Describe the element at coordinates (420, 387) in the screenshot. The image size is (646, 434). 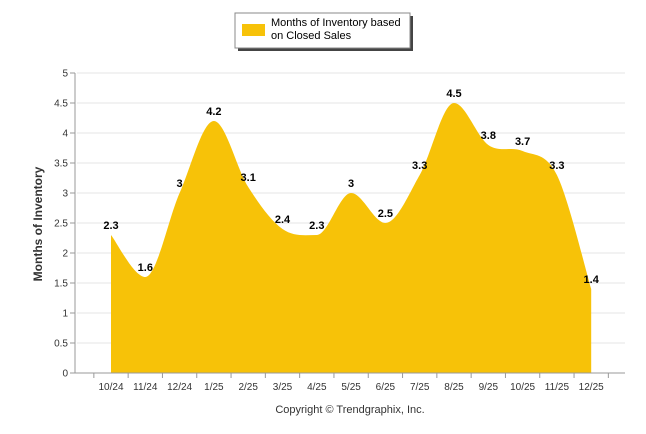
I see `x-tick-label: 7/25` at that location.